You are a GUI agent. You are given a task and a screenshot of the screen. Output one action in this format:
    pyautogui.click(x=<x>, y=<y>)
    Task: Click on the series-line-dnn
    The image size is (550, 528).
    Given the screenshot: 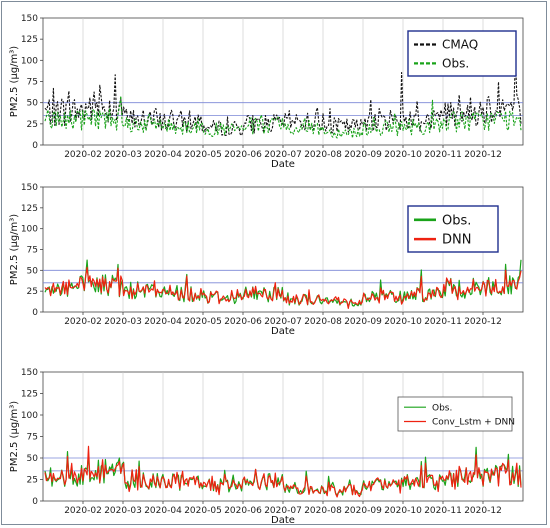 What is the action you would take?
    pyautogui.click(x=283, y=287)
    